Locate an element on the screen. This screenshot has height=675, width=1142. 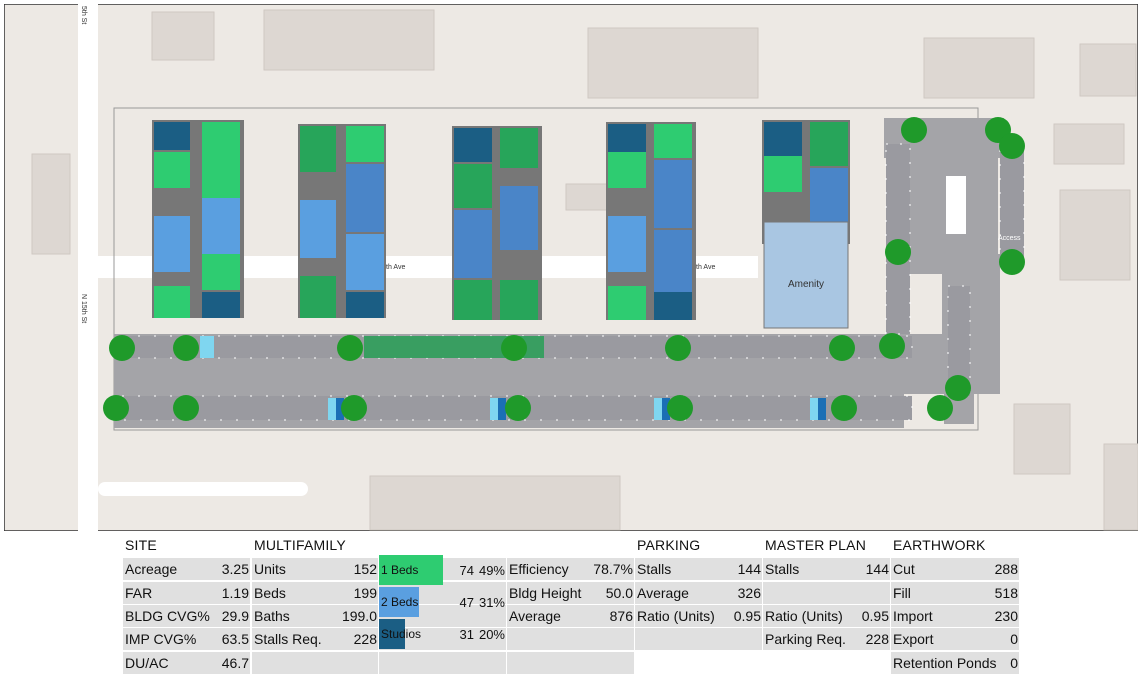
unit-mix-count: 74 is located at coordinates (466, 570).